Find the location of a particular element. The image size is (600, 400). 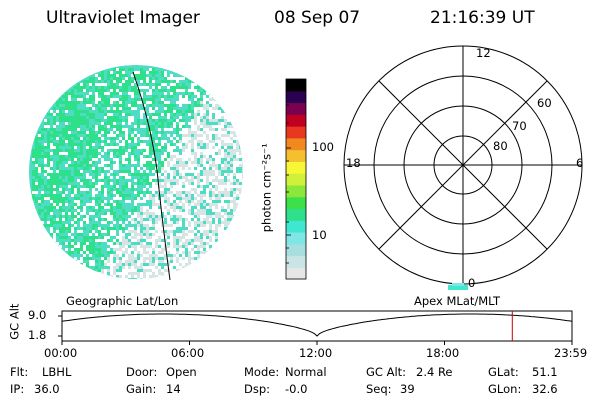

lat-label-70: 70 is located at coordinates (519, 126).